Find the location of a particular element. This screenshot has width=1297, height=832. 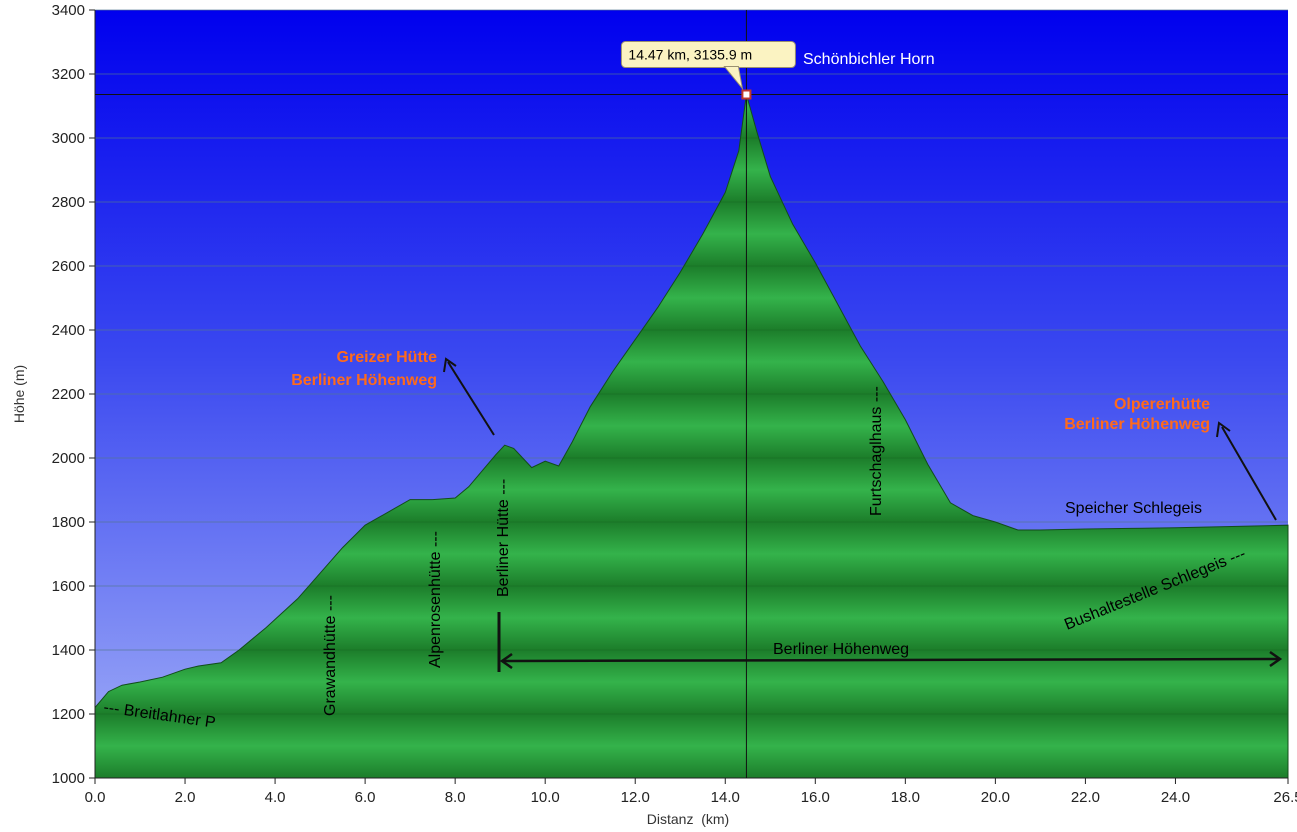

y-tick-label: 2400 is located at coordinates (68, 330).